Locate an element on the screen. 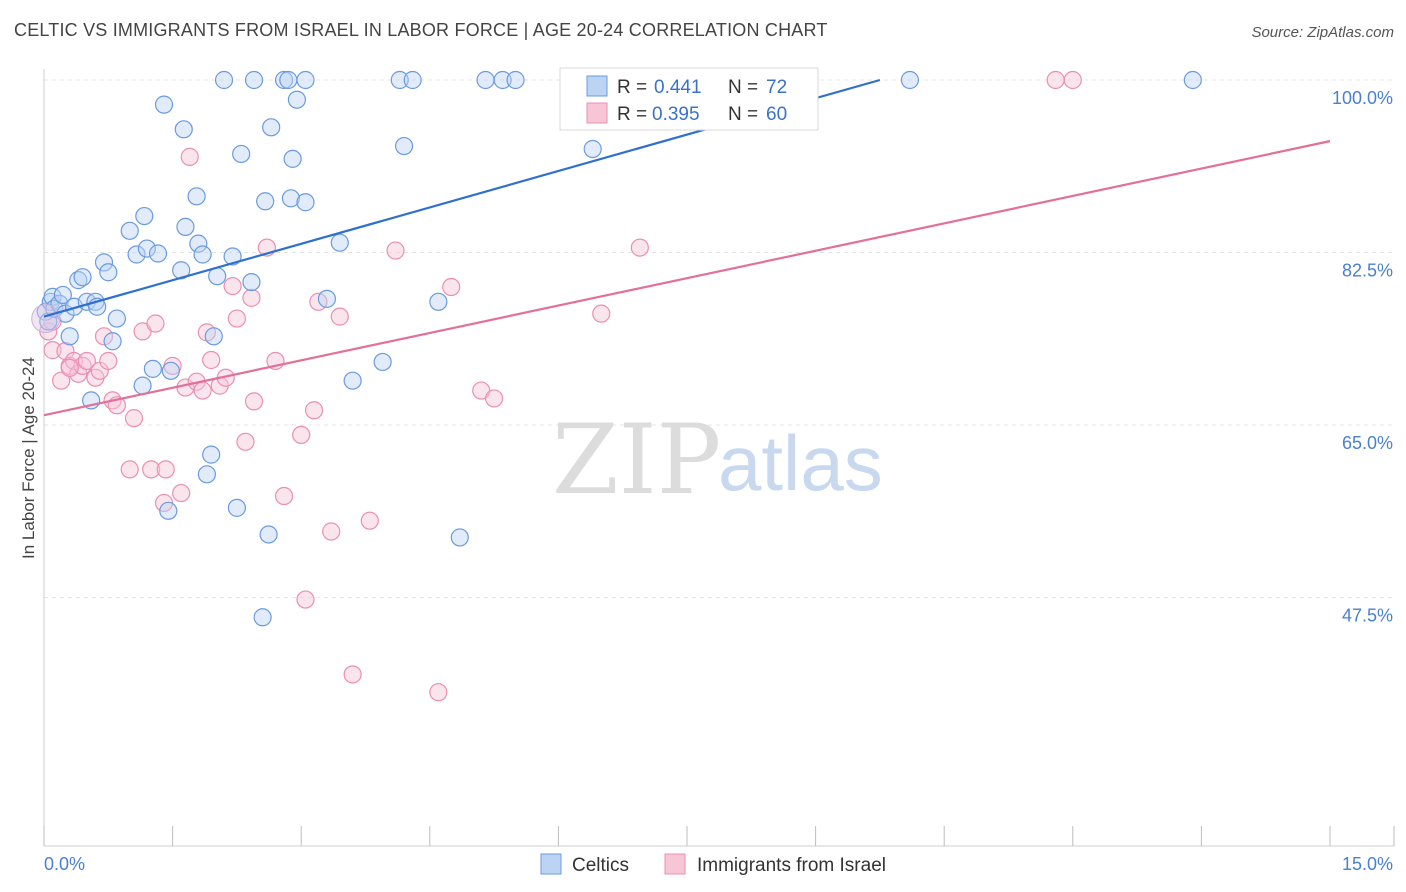 The width and height of the screenshot is (1406, 892). y-tick-labels: 47.5% 65.0% 82.5% 100.0% is located at coordinates (1362, 357).